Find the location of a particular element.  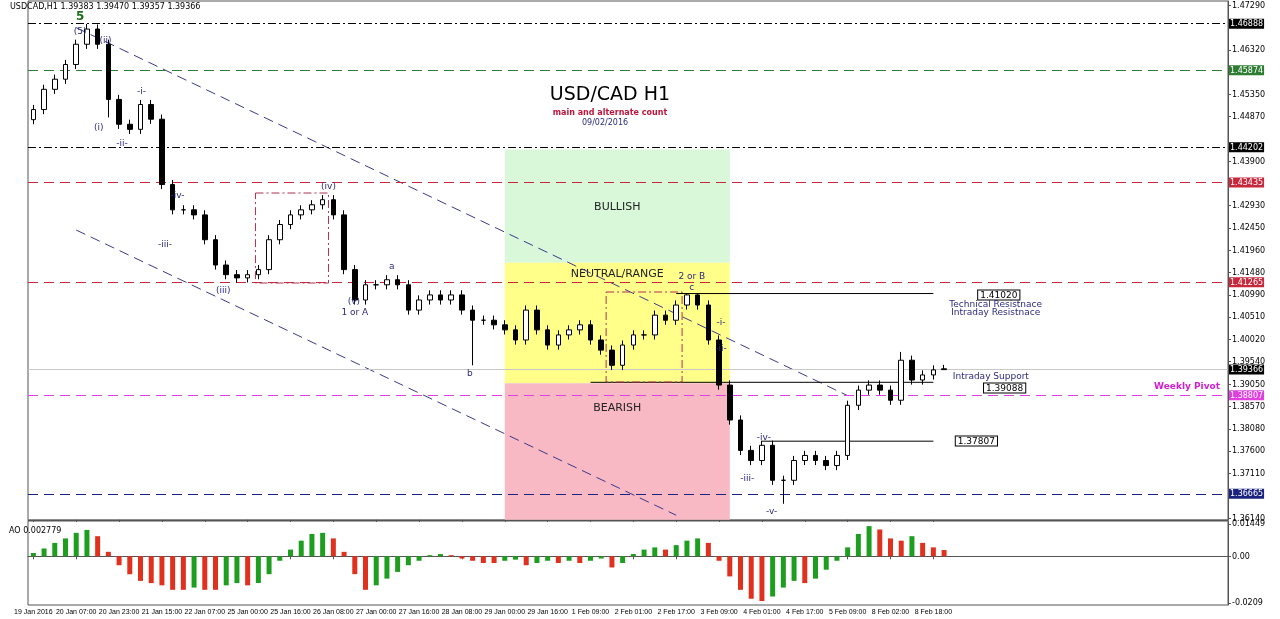

y-tick-label: 1.42930 is located at coordinates (1249, 206).